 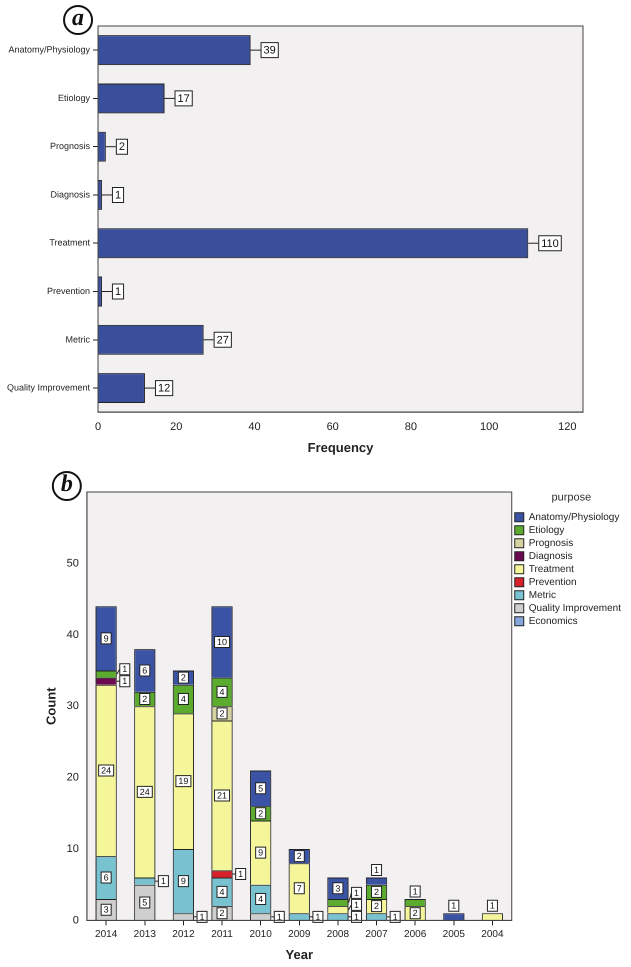 What do you see at coordinates (492, 934) in the screenshot?
I see `x-tick-label: 2004` at bounding box center [492, 934].